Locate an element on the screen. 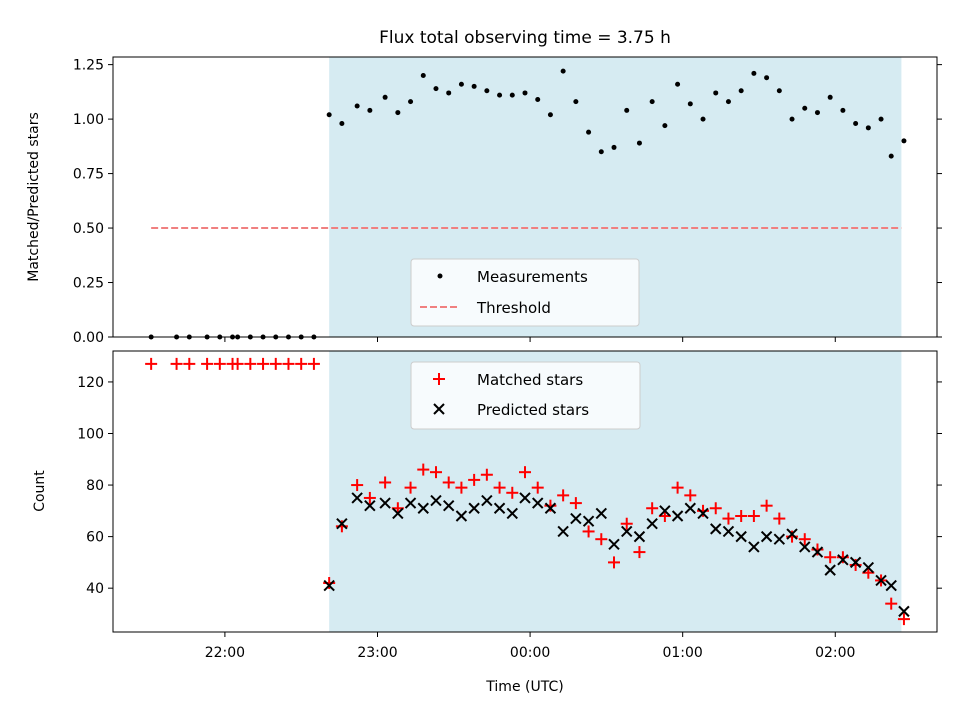 Image resolution: width=960 pixels, height=720 pixels. top-y-tick-label: 0.00 is located at coordinates (88, 338).